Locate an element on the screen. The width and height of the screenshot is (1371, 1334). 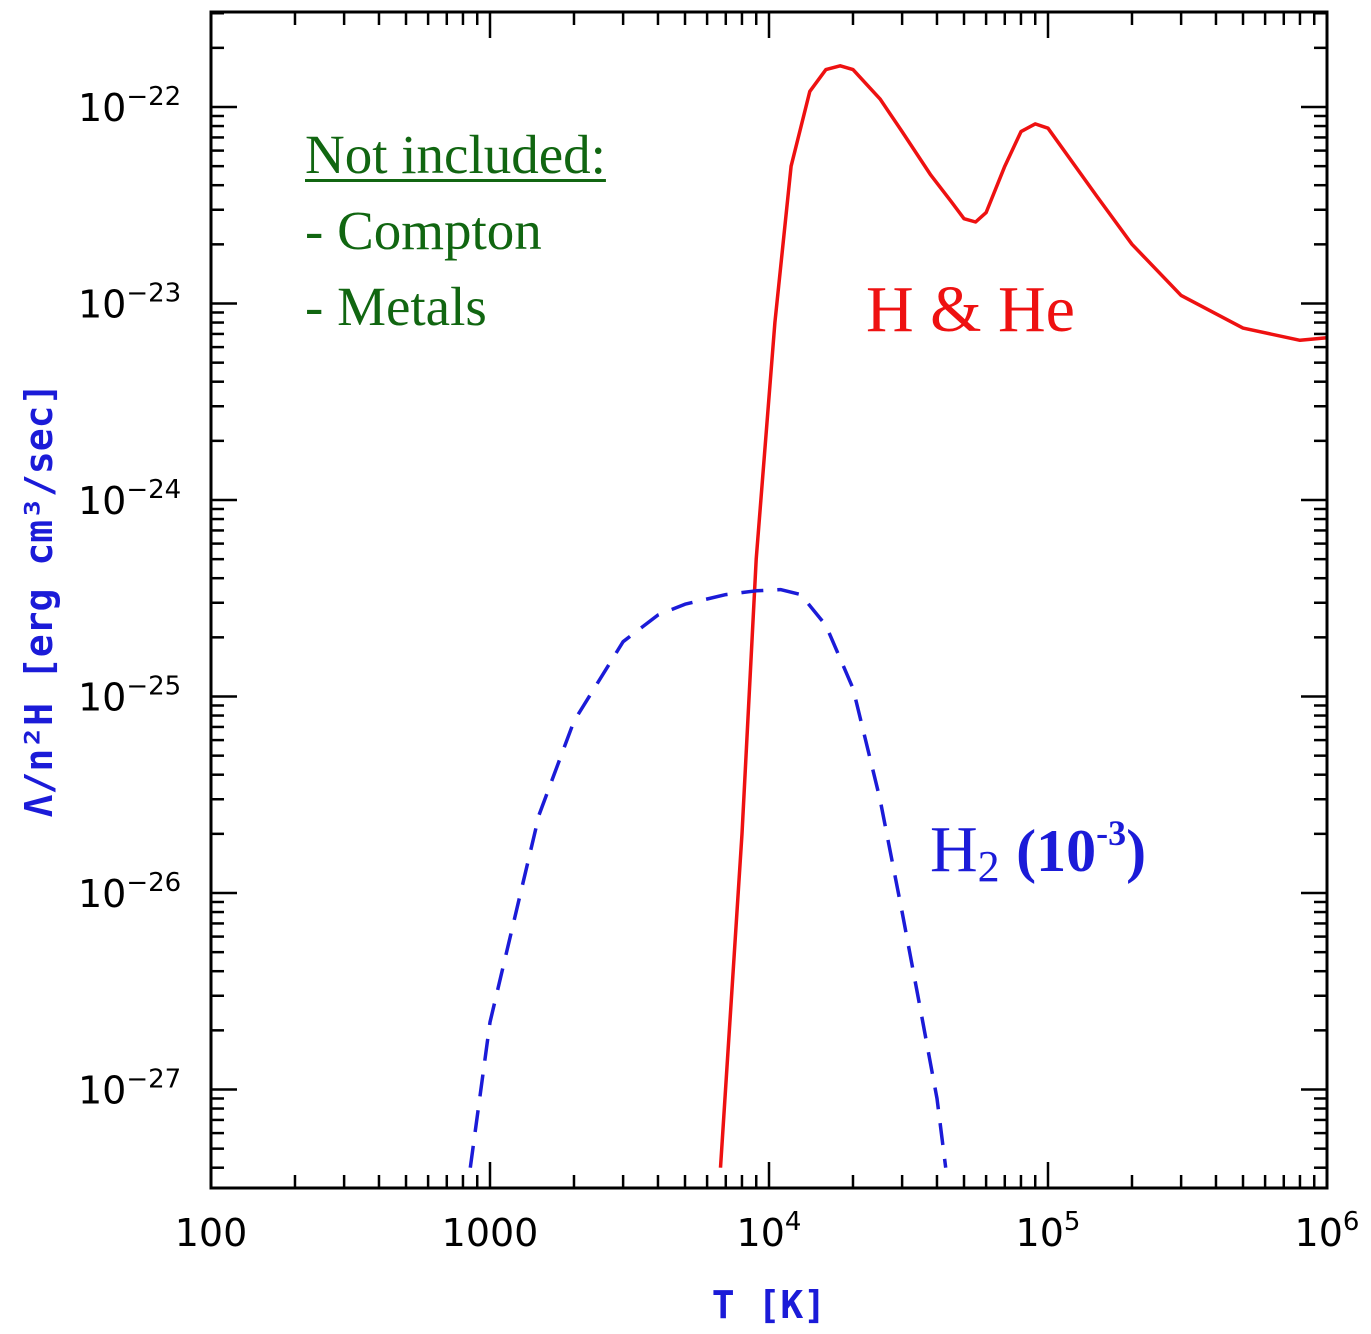
y-tick-label: 10−23 is located at coordinates (129, 303).